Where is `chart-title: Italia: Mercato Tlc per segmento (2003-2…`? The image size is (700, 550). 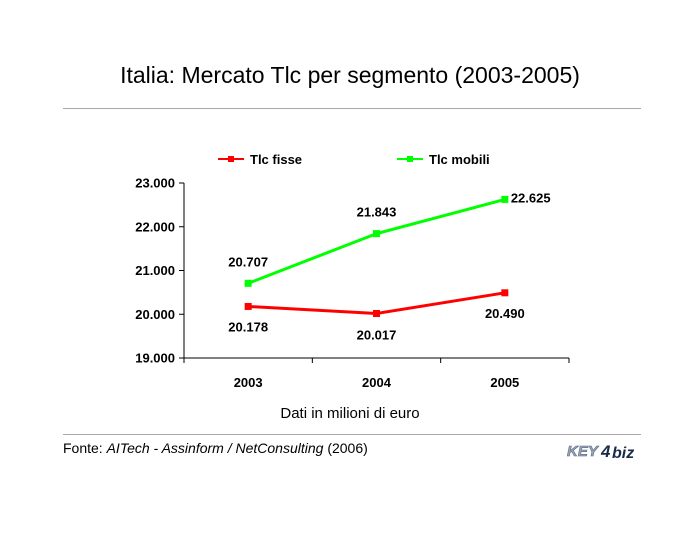 chart-title: Italia: Mercato Tlc per segmento (2003-2… is located at coordinates (350, 75).